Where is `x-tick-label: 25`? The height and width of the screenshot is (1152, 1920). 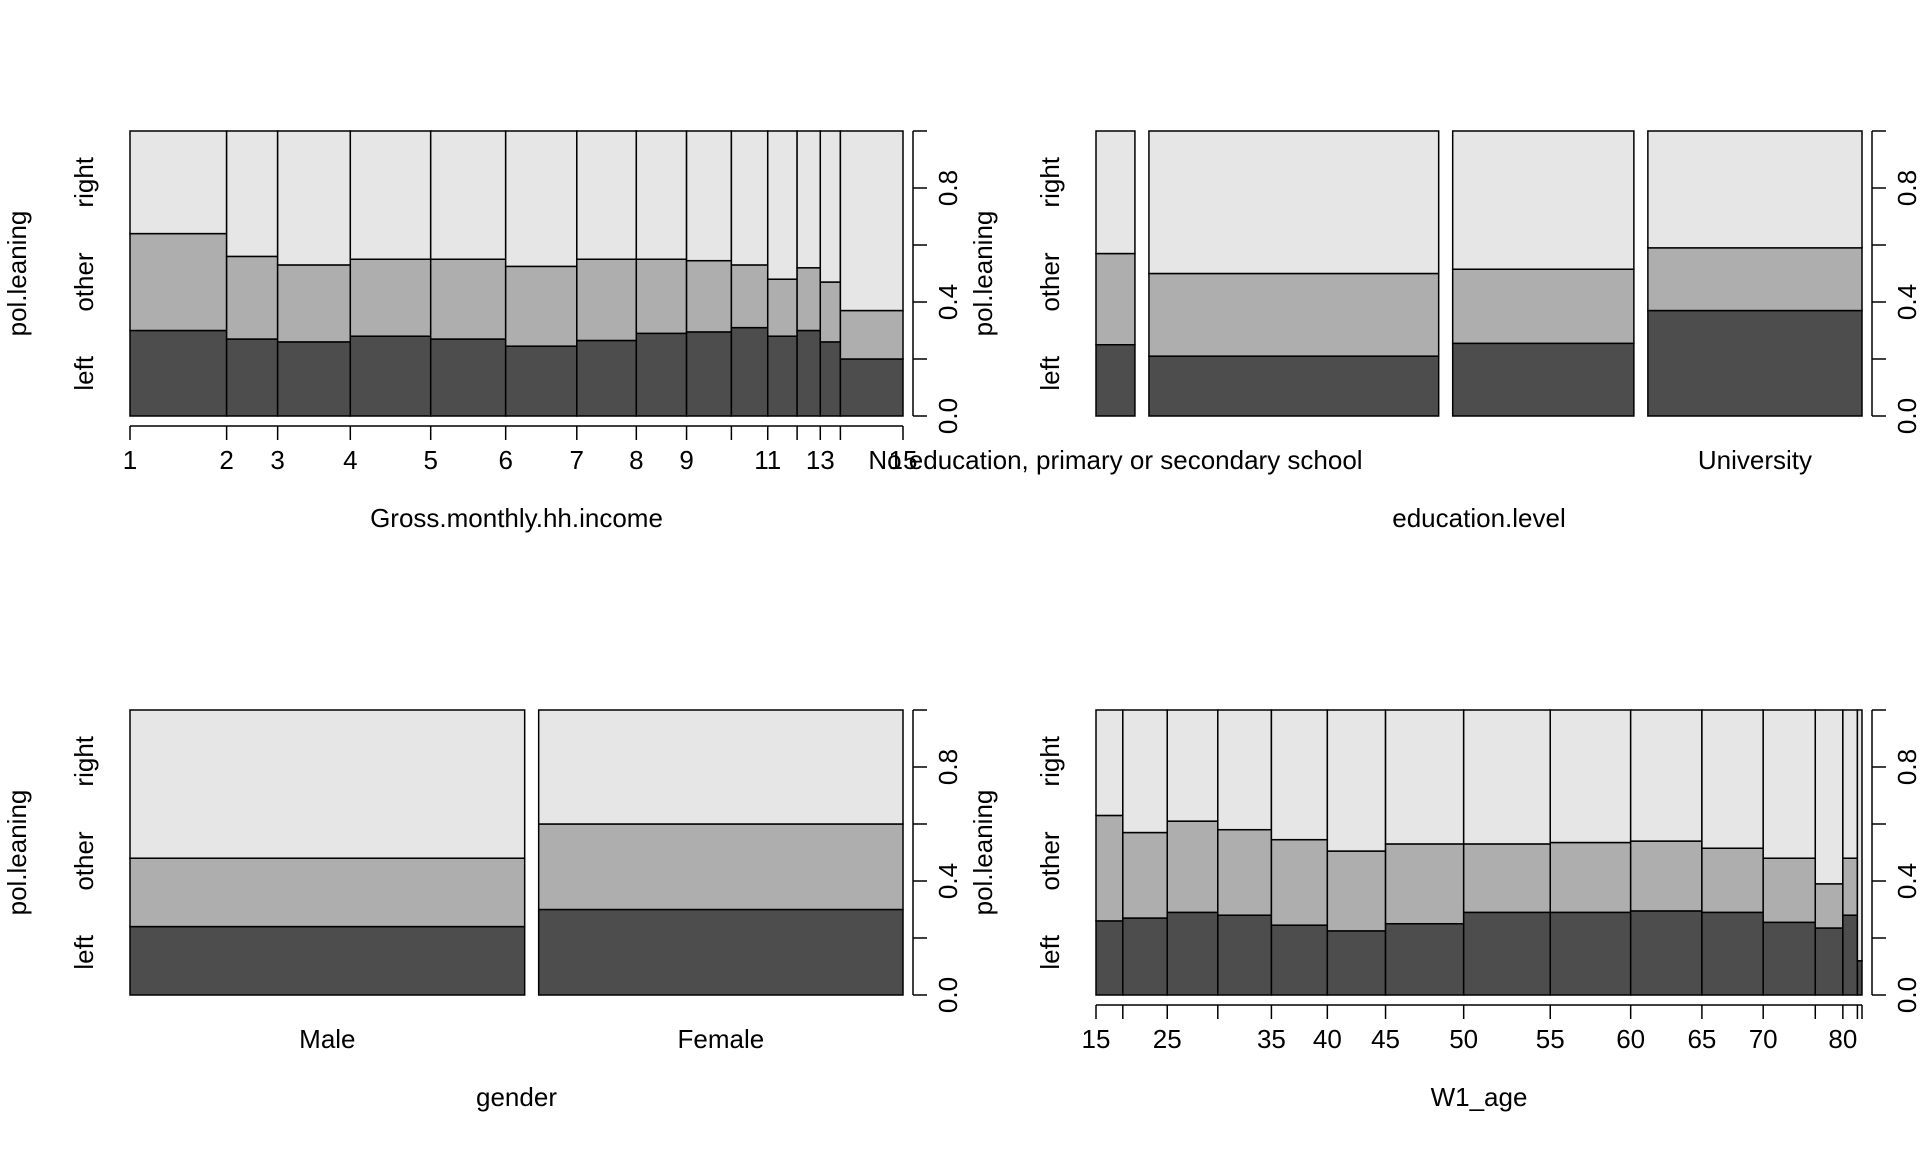
x-tick-label: 25 is located at coordinates (1167, 1039).